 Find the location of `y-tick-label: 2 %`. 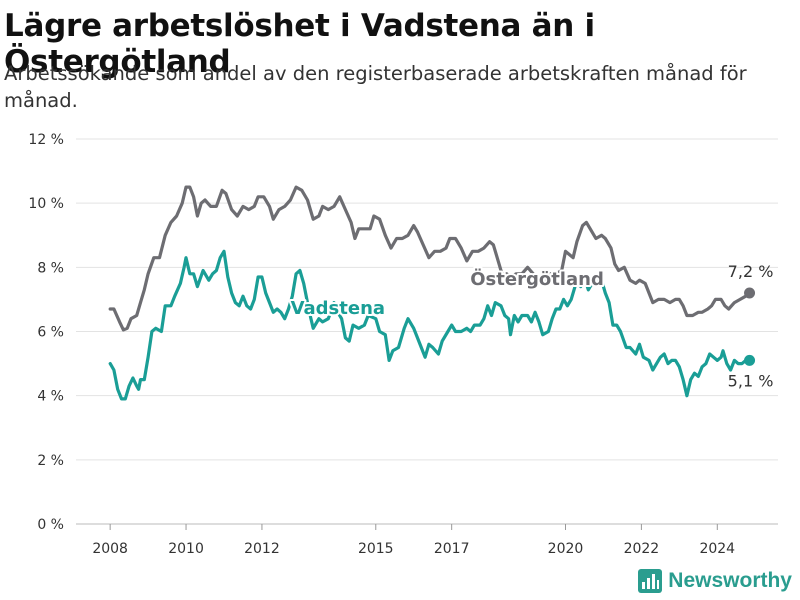

y-tick-label: 2 % is located at coordinates (50, 461).